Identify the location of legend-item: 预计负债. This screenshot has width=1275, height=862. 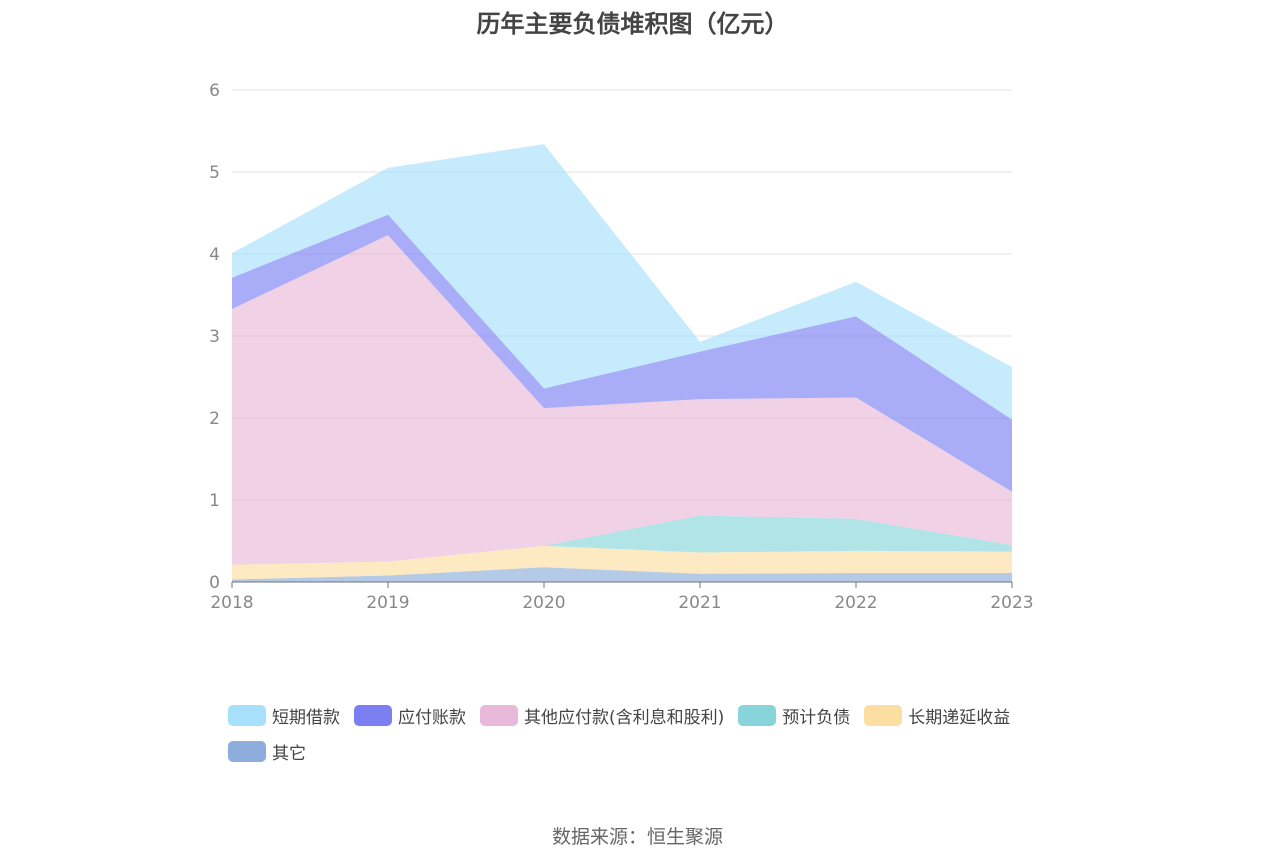
(794, 716).